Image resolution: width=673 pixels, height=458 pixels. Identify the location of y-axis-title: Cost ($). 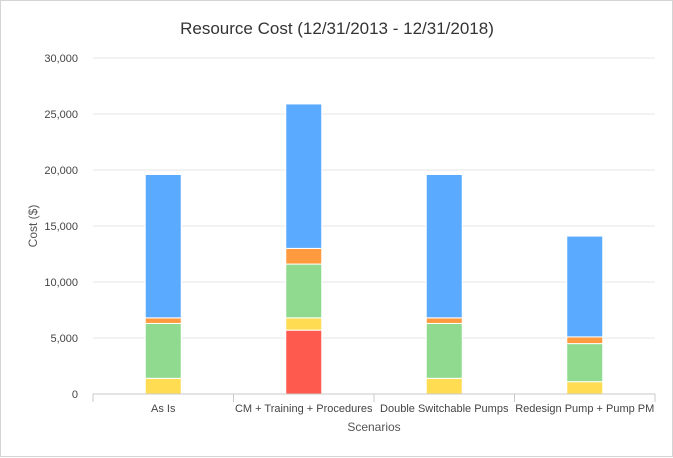
(33, 226).